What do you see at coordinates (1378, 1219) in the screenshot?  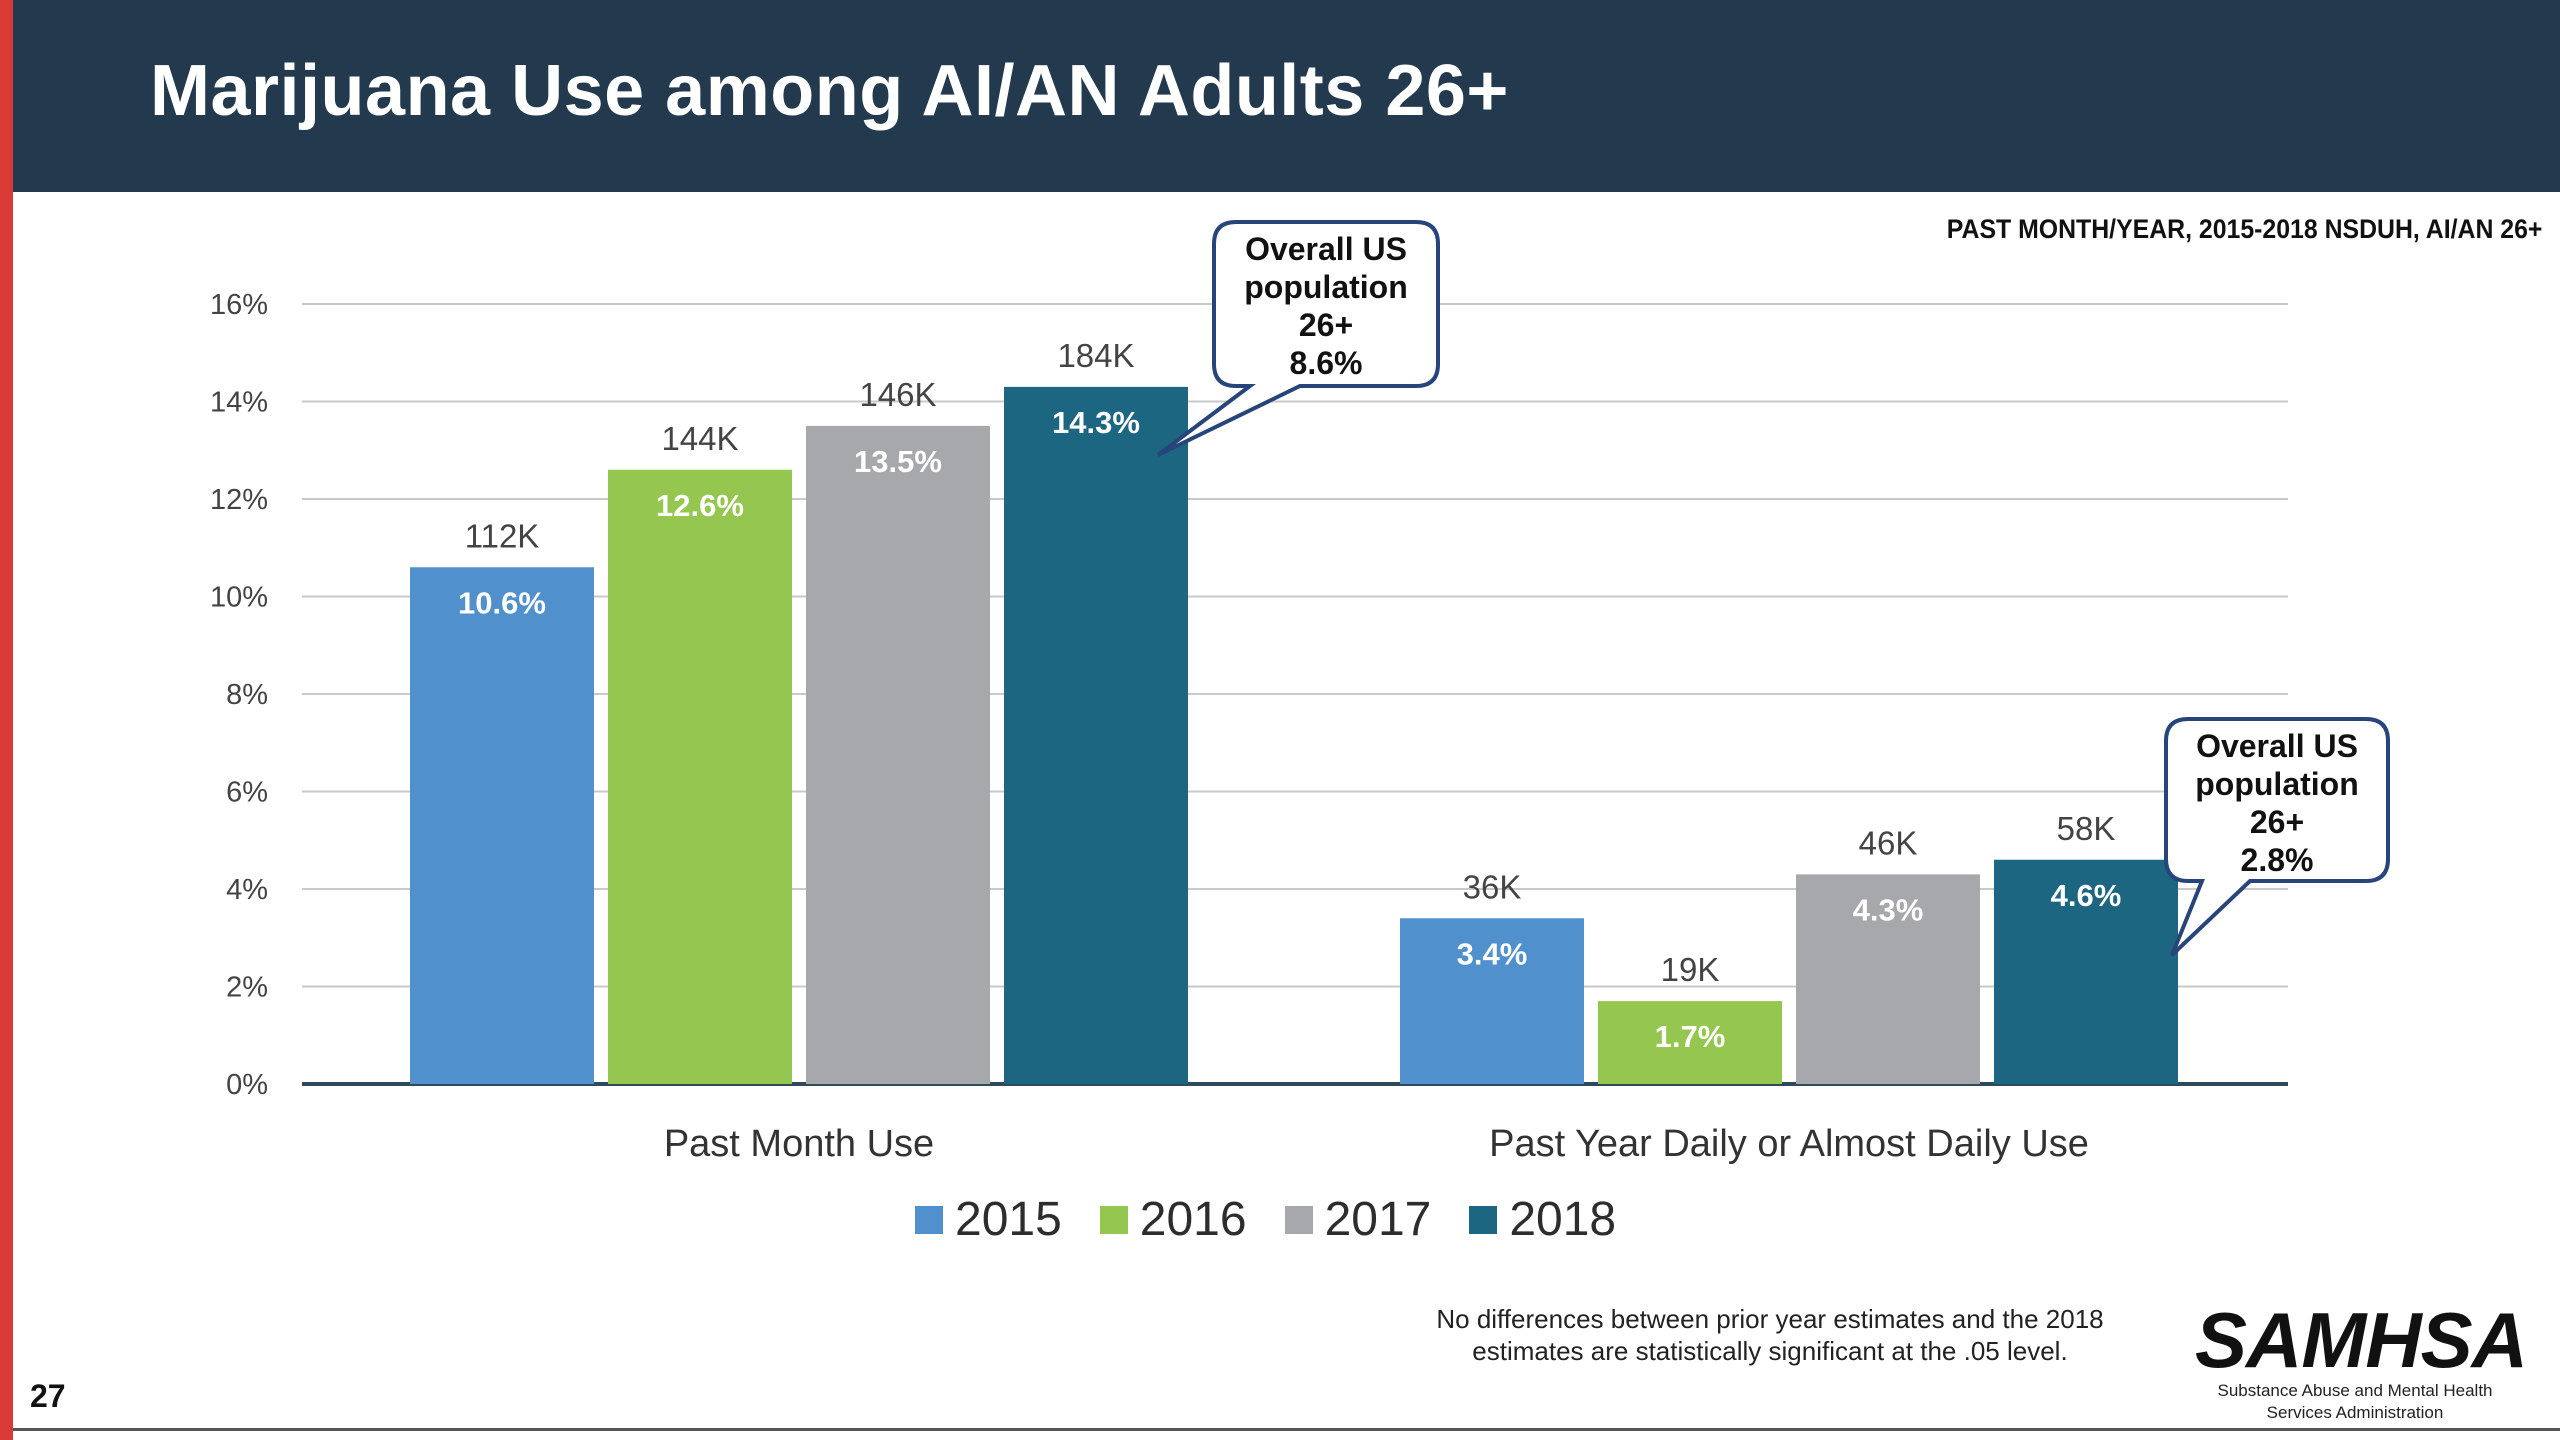 I see `legend-label: 2017` at bounding box center [1378, 1219].